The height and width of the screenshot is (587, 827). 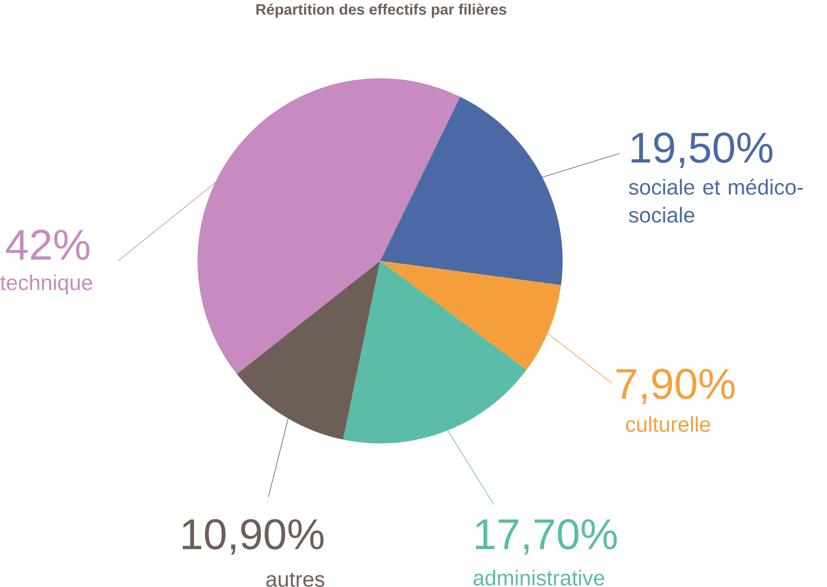 I want to click on slice-label: autres, so click(x=295, y=579).